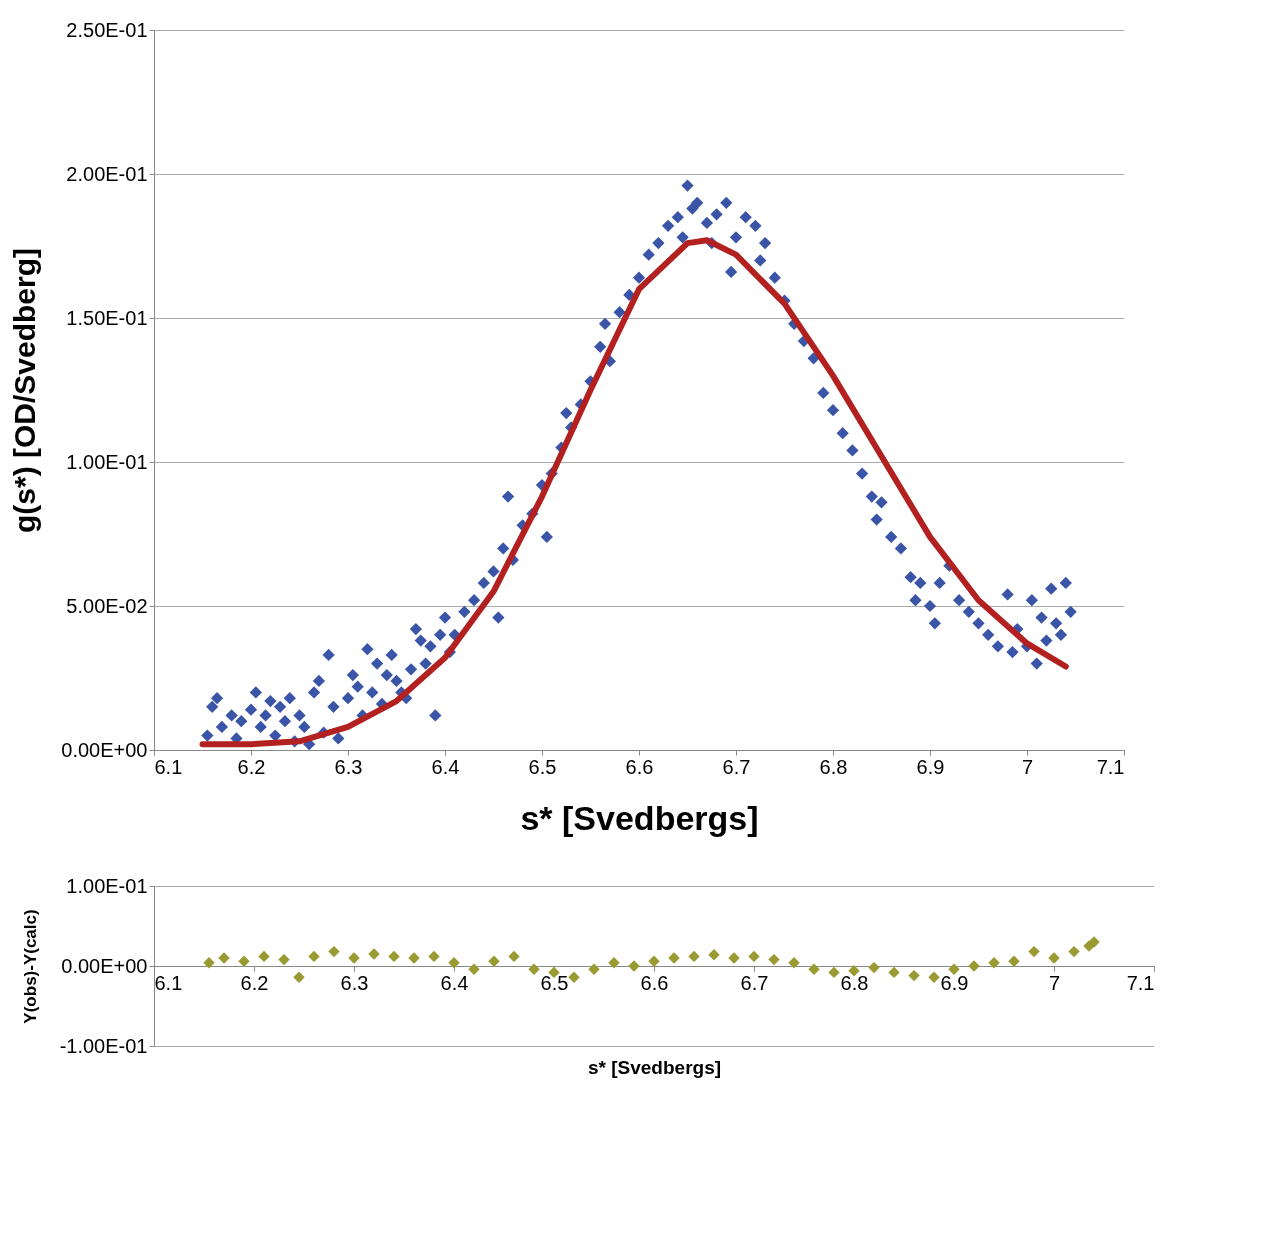  Describe the element at coordinates (107, 173) in the screenshot. I see `y-tick-label: 2.00E-01` at that location.